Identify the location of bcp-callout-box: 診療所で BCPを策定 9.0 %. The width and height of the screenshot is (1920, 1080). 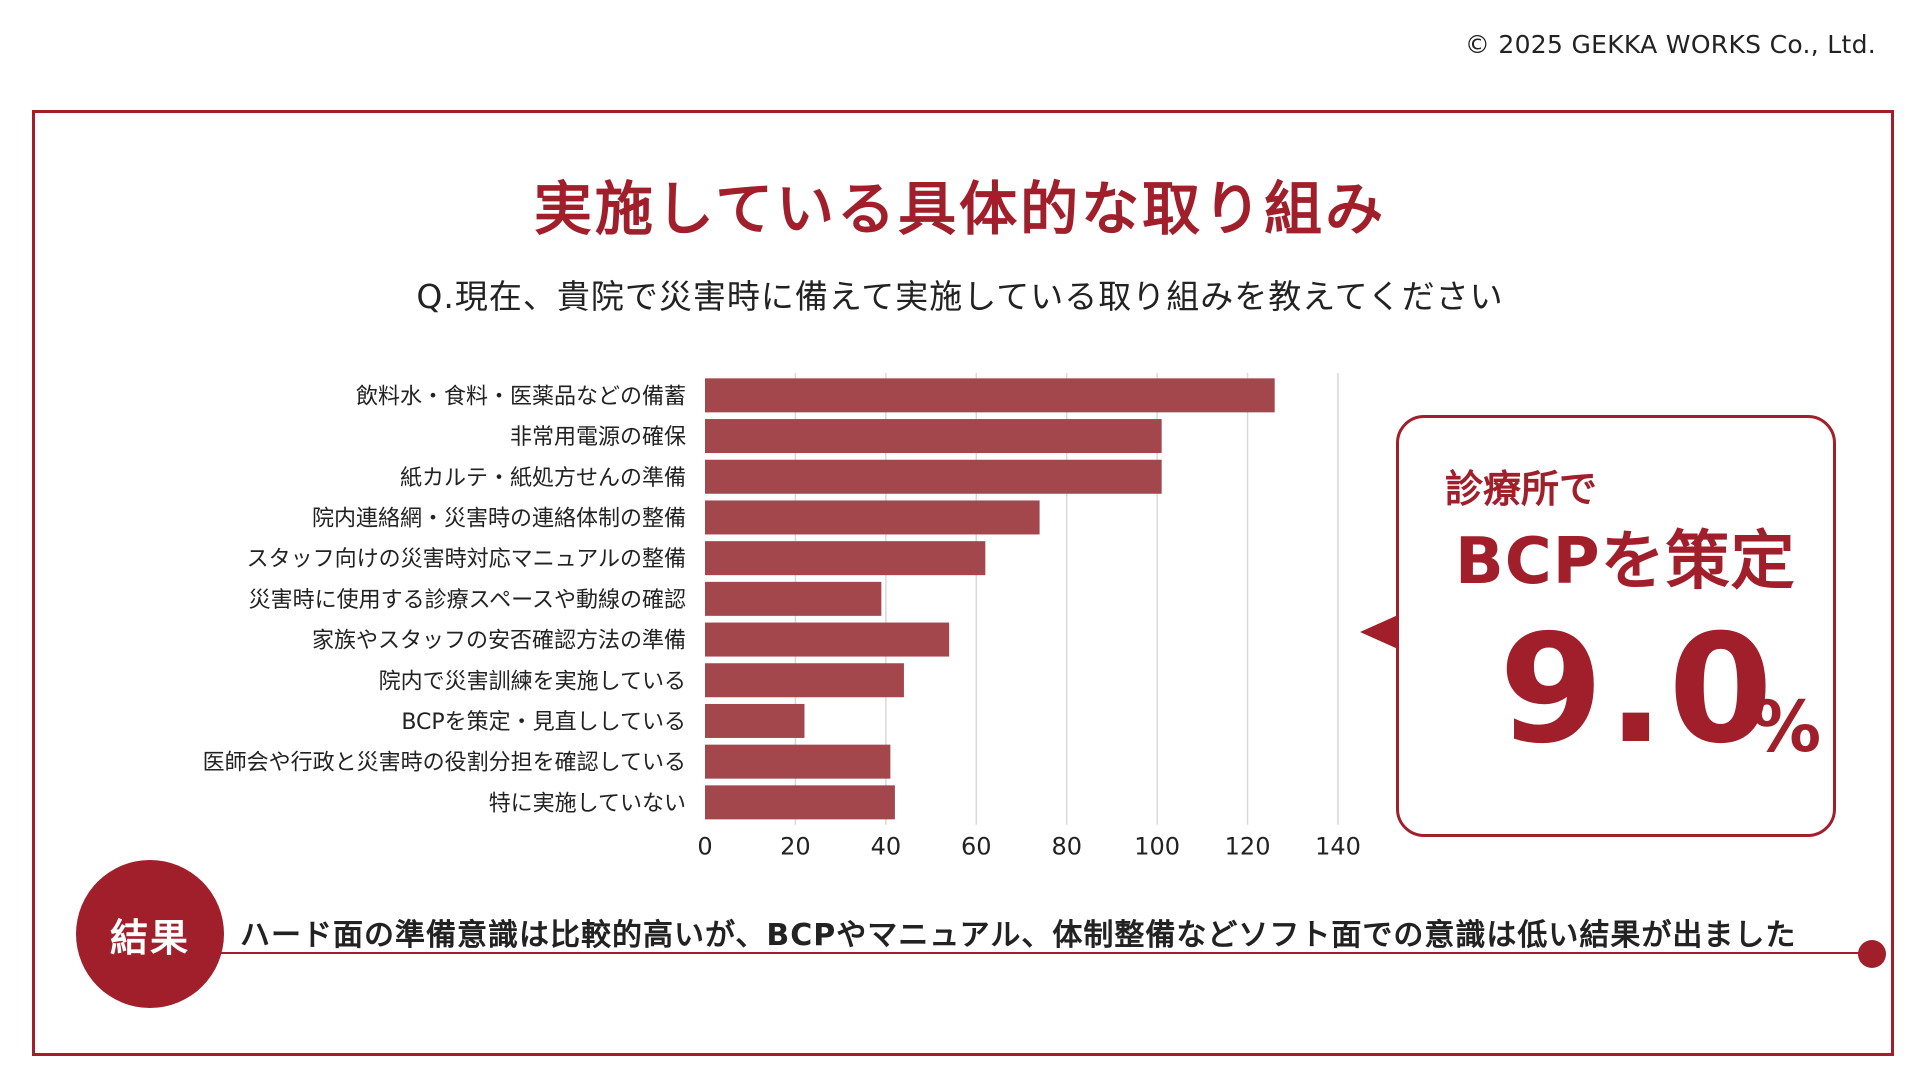
(1616, 626).